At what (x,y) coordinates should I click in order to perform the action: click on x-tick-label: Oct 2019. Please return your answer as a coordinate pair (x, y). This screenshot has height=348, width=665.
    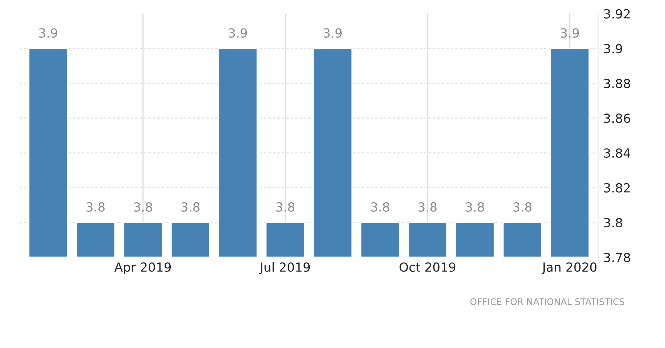
    Looking at the image, I should click on (428, 267).